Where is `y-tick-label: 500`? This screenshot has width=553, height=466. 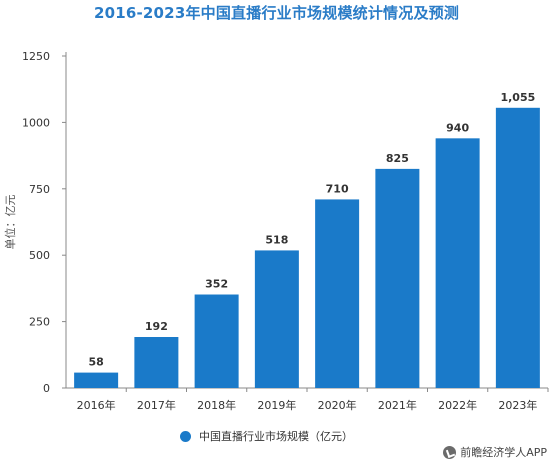 y-tick-label: 500 is located at coordinates (39, 255).